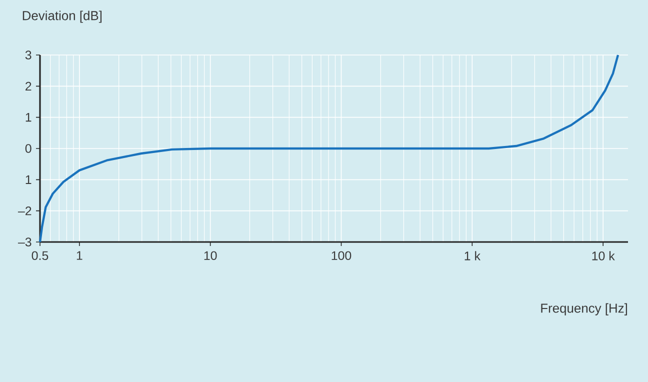  What do you see at coordinates (342, 255) in the screenshot?
I see `x-tick-label: 100` at bounding box center [342, 255].